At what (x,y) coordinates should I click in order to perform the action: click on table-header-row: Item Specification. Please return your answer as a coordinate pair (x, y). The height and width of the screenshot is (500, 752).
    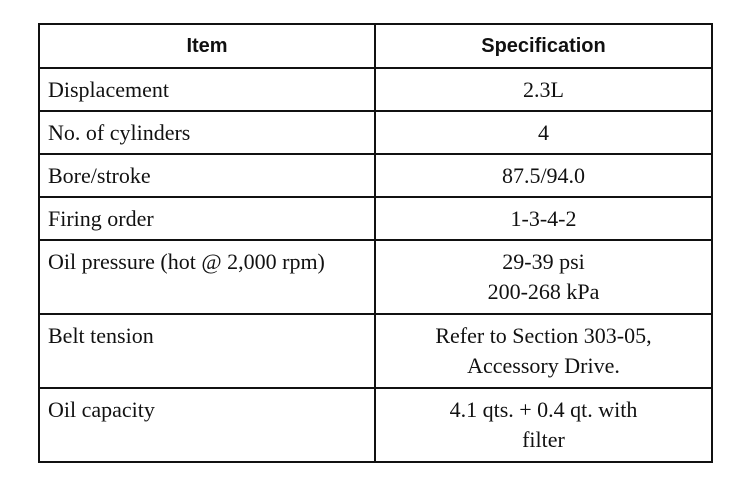
    Looking at the image, I should click on (375, 46).